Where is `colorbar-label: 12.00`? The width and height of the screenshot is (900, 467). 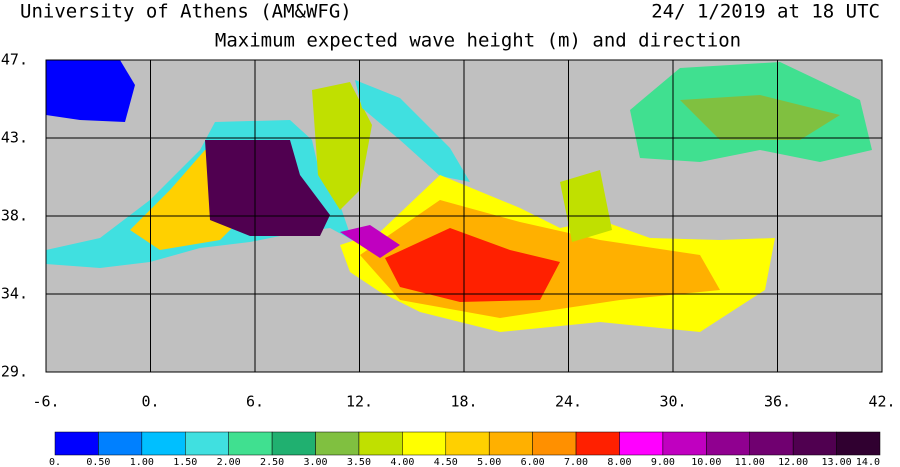 colorbar-label: 12.00 is located at coordinates (793, 462).